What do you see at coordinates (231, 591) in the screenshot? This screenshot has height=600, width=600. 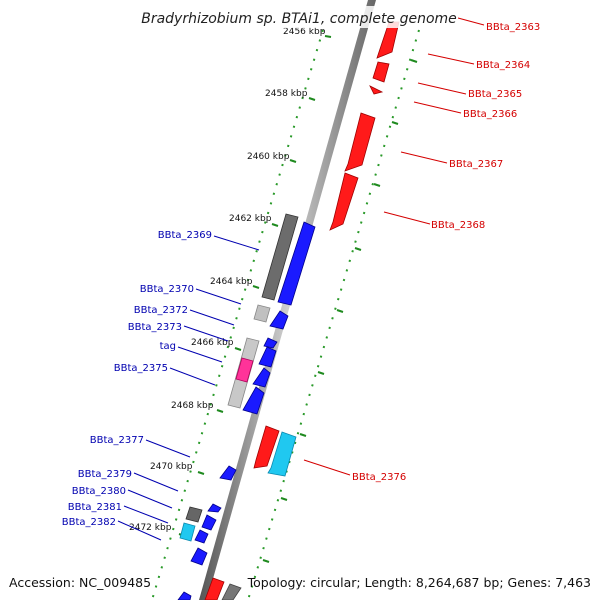 I see `gene-bottom-grey` at bounding box center [231, 591].